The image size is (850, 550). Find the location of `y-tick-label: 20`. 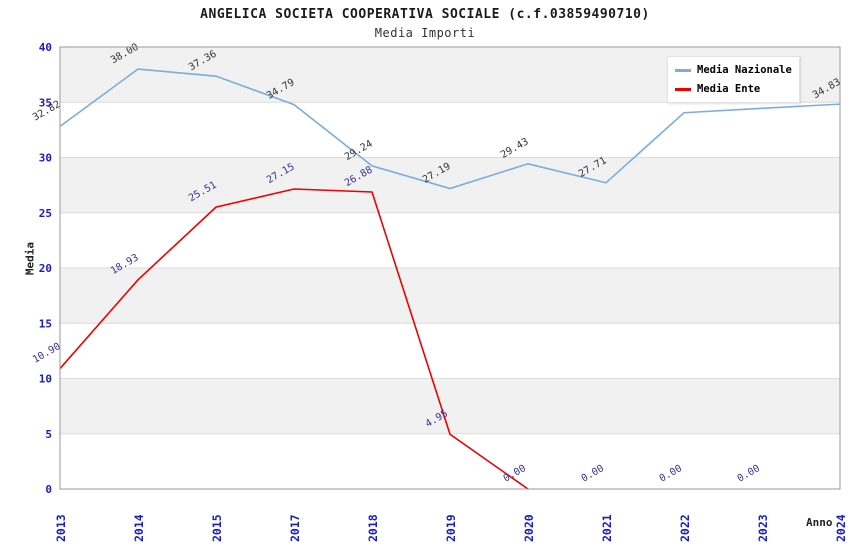

y-tick-label: 20 is located at coordinates (45, 268).